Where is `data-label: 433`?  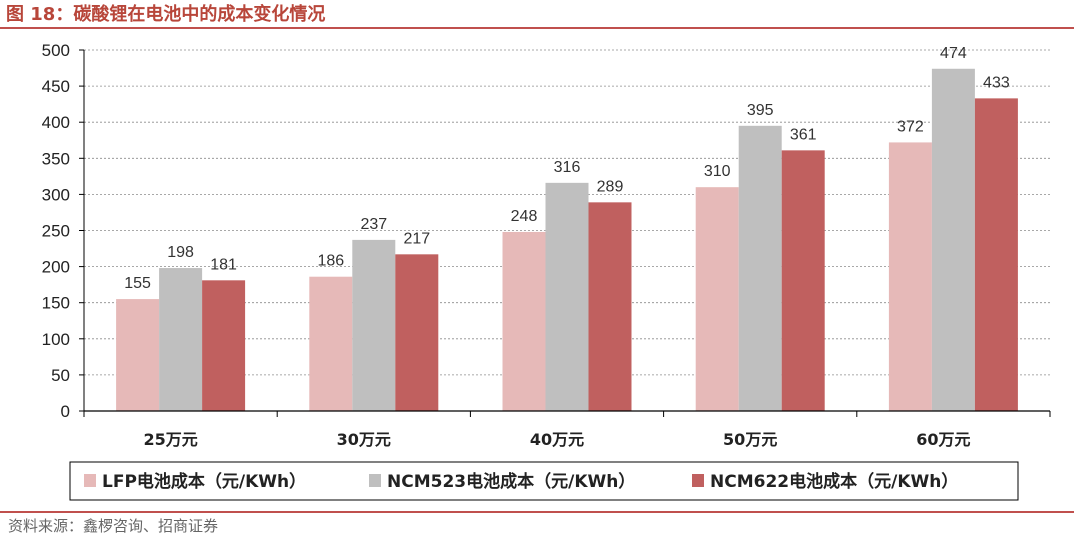
data-label: 433 is located at coordinates (996, 82).